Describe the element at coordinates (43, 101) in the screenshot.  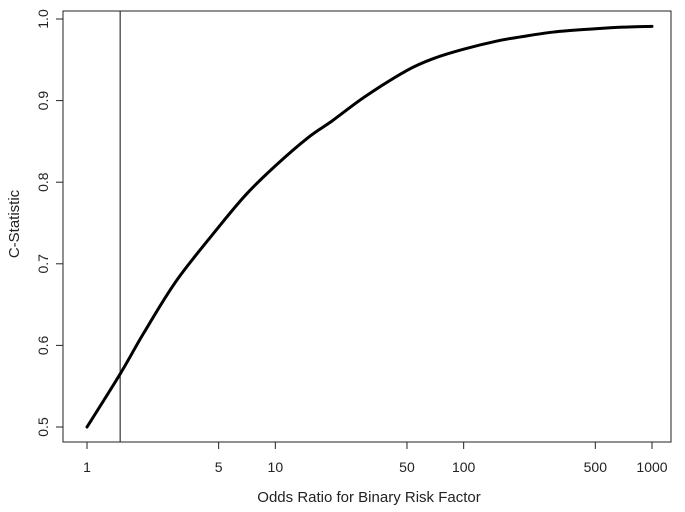
I see `y-tick-label: 0.9` at that location.